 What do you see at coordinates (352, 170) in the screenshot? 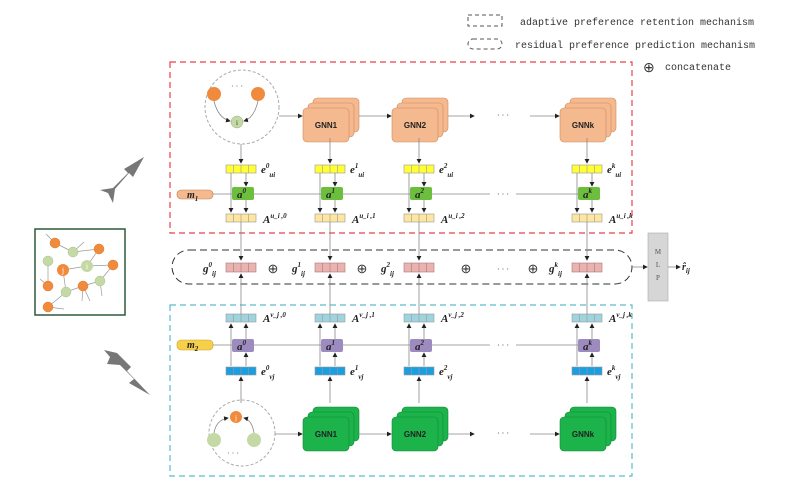
I see `e-ui-label-1-base: e` at bounding box center [352, 170].